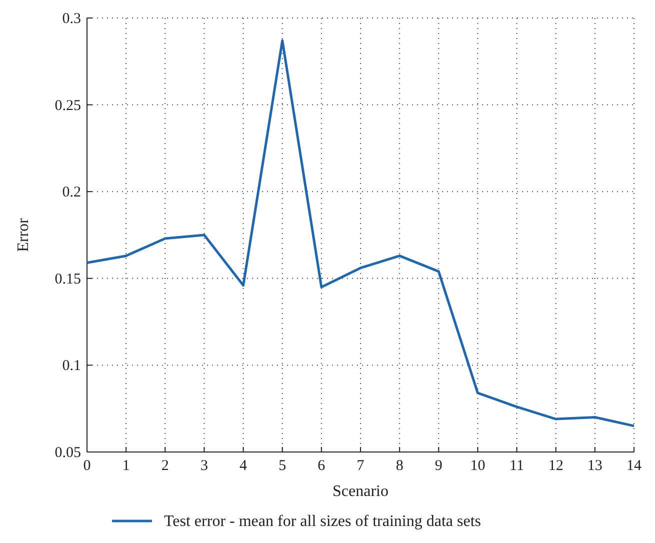 Image resolution: width=655 pixels, height=543 pixels. What do you see at coordinates (204, 466) in the screenshot?
I see `x-tick-label: 3` at bounding box center [204, 466].